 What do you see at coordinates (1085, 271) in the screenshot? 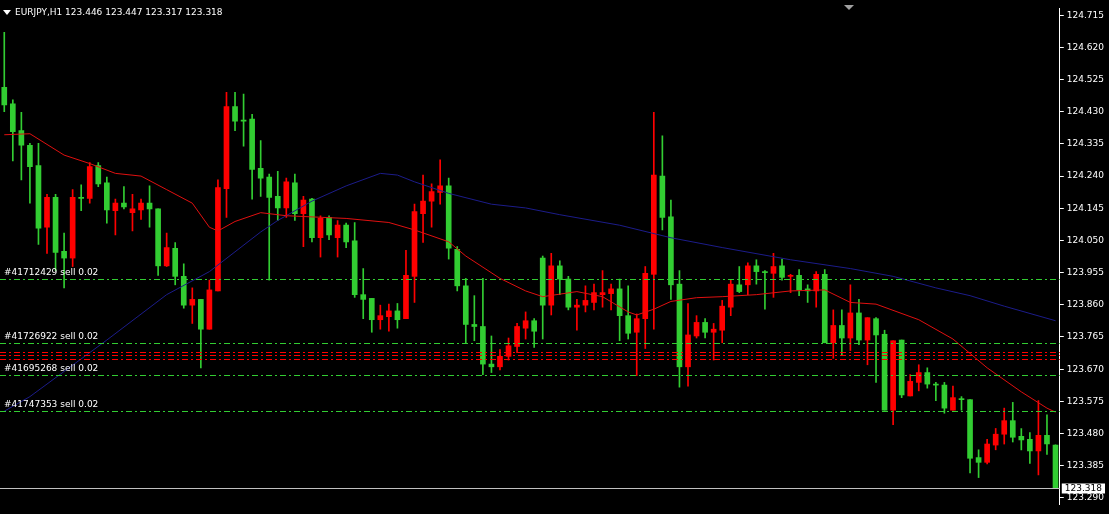
I see `y-tick-label: 123.955` at bounding box center [1085, 271].